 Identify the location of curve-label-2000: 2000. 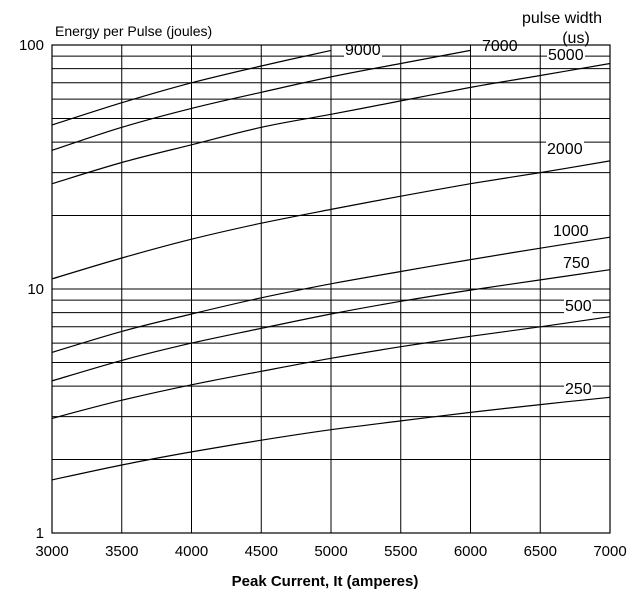
(565, 149).